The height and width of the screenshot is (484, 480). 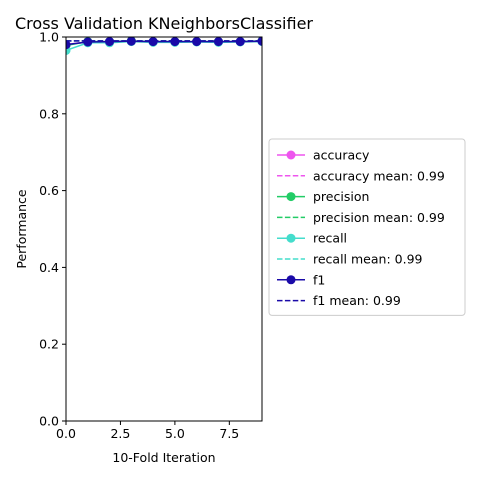 I want to click on y-tick-label-1: 0.2, so click(x=49, y=344).